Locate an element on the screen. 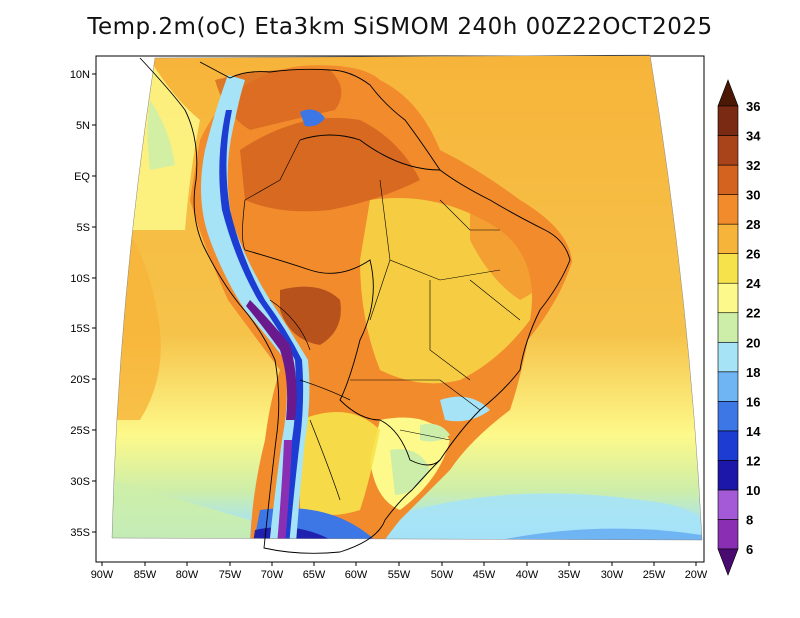 This screenshot has height=618, width=800. lat-label-5n: 5N is located at coordinates (83, 126).